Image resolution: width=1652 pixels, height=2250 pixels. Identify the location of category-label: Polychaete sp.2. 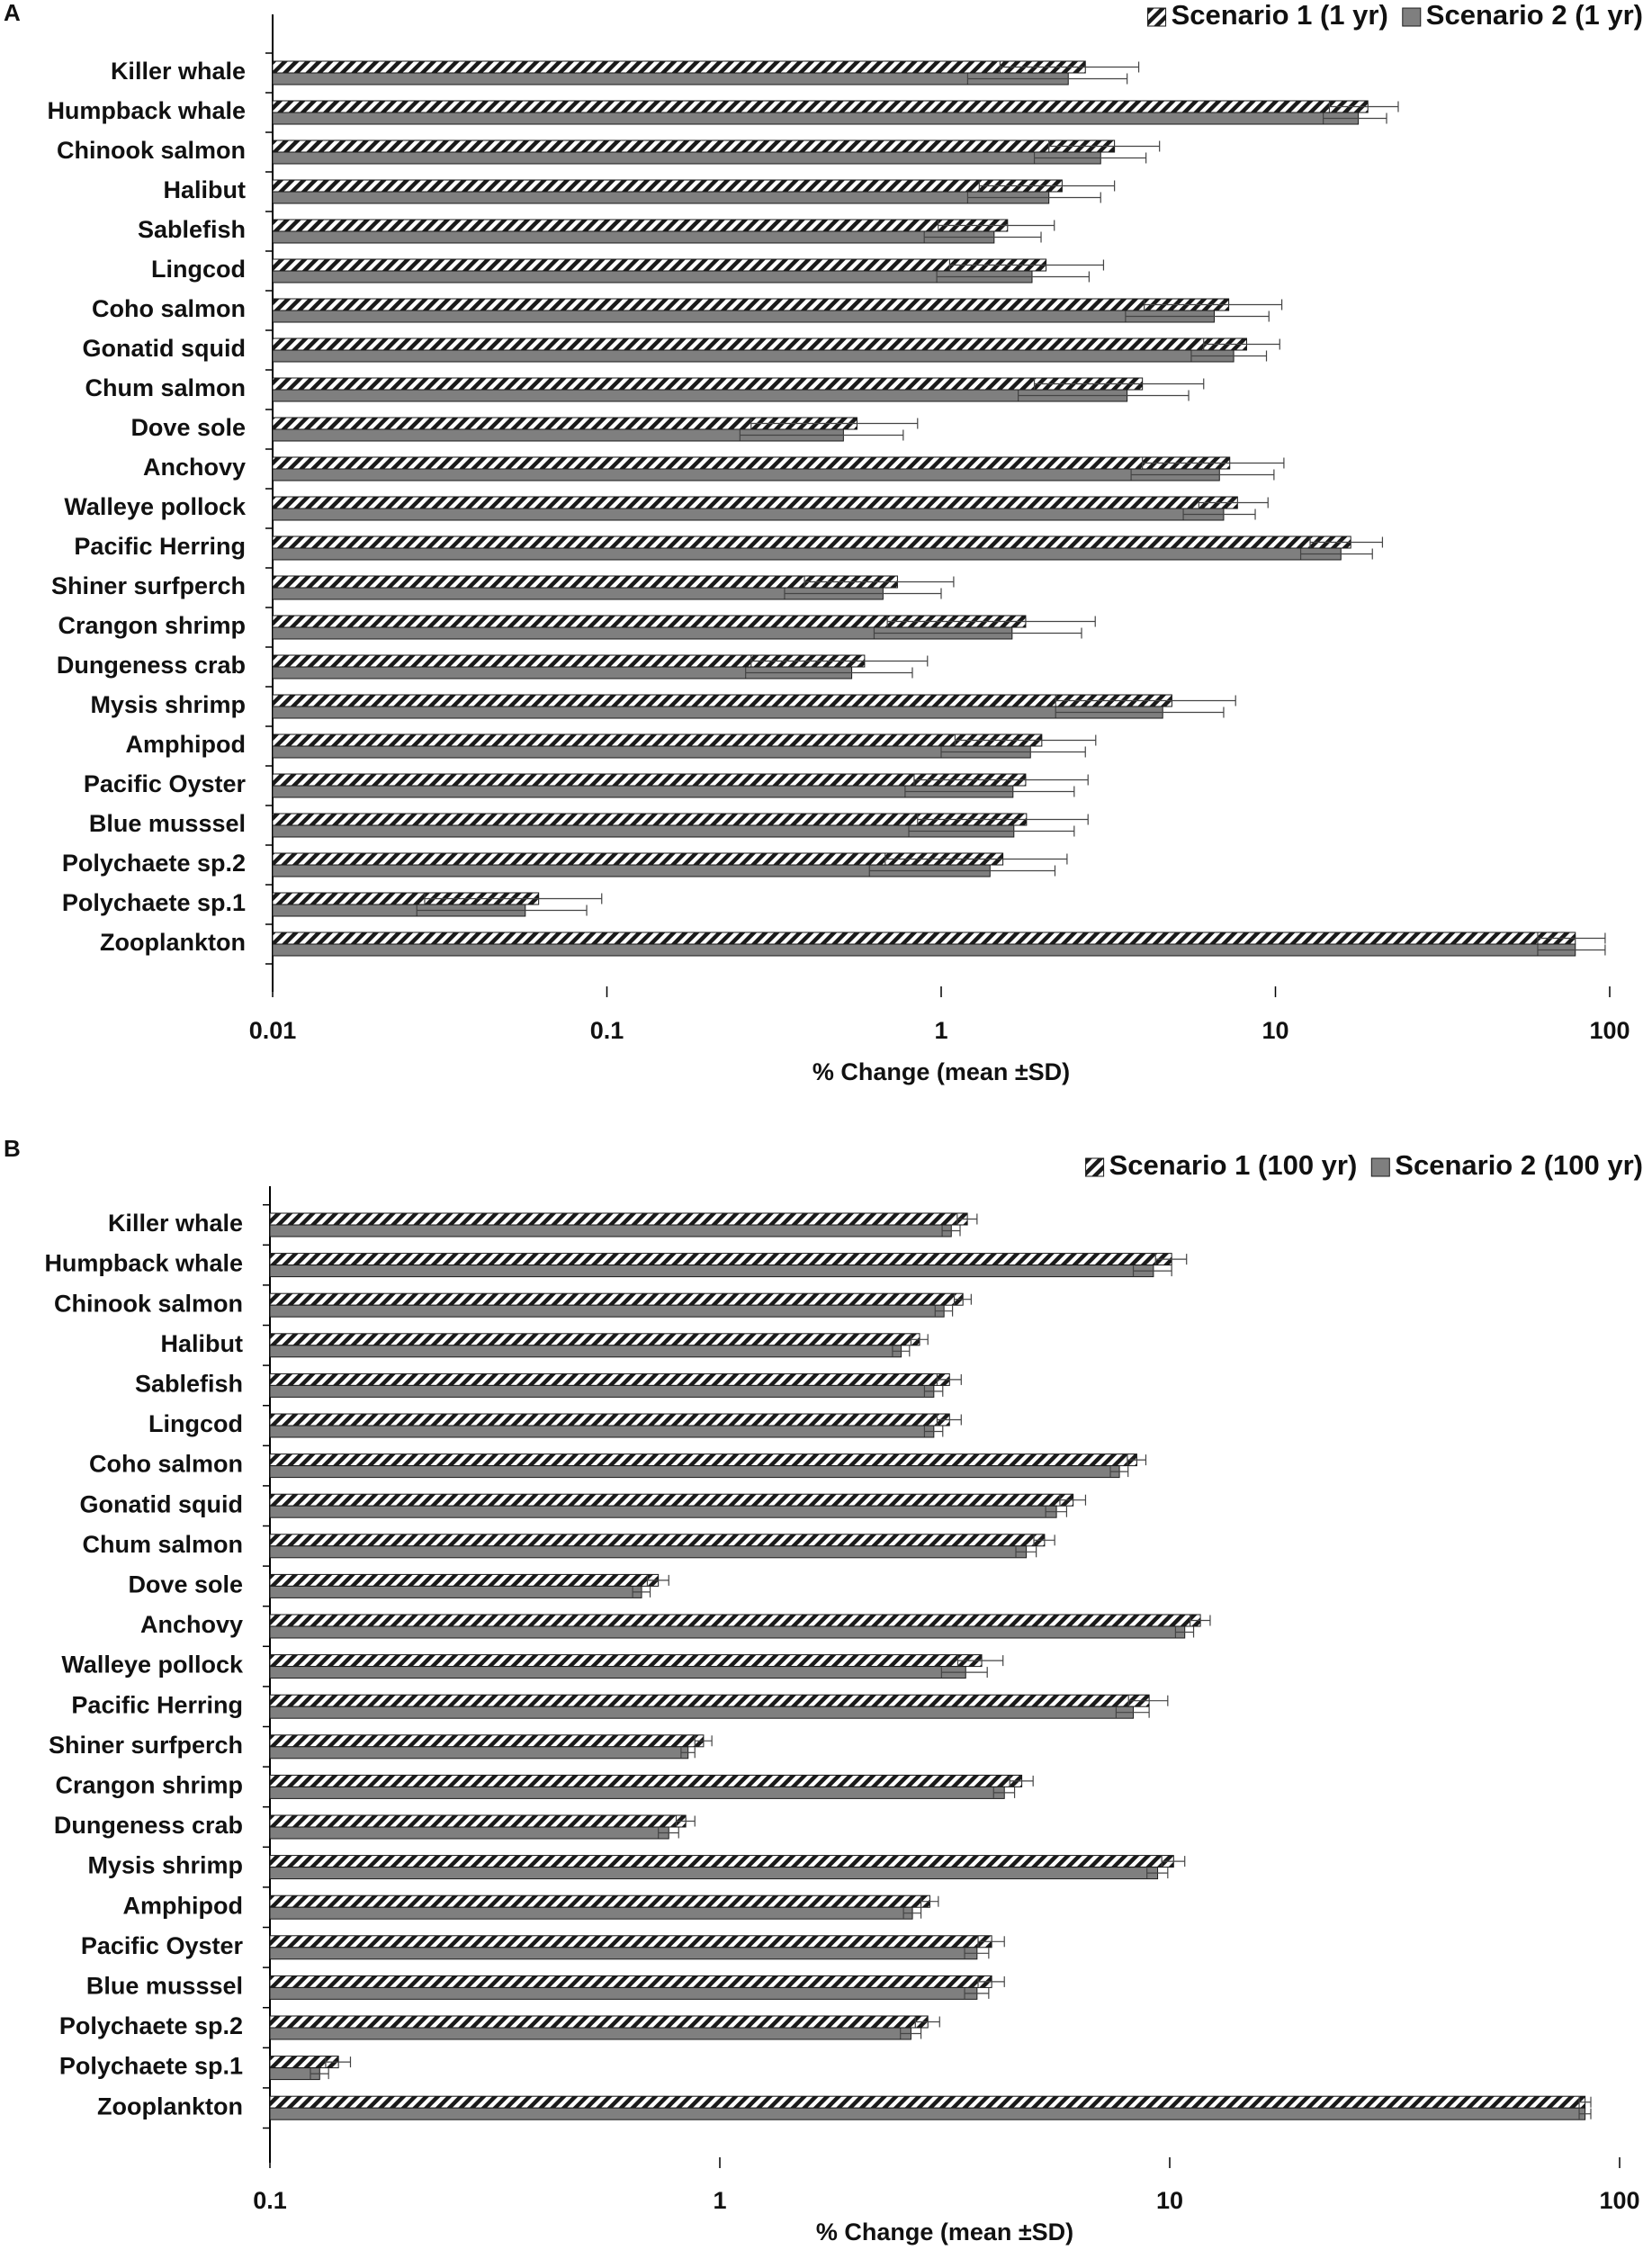
(154, 863).